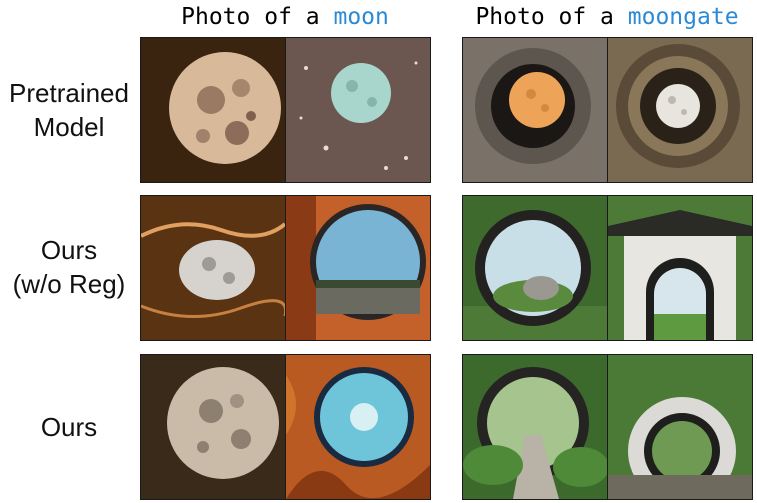 The height and width of the screenshot is (503, 757). Describe the element at coordinates (69, 284) in the screenshot. I see `row-label-line2: (w/o Reg)` at that location.